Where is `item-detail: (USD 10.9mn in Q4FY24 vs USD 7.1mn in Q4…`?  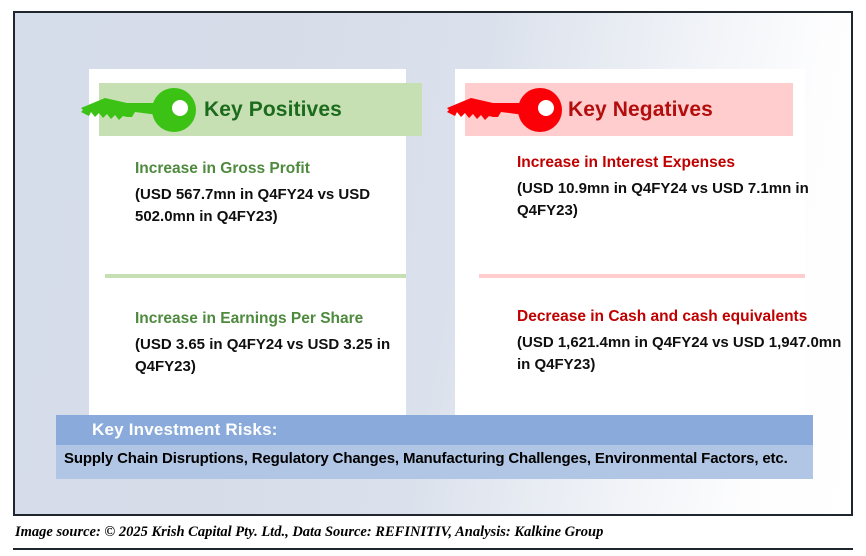
item-detail: (USD 10.9mn in Q4FY24 vs USD 7.1mn in Q4… is located at coordinates (663, 200).